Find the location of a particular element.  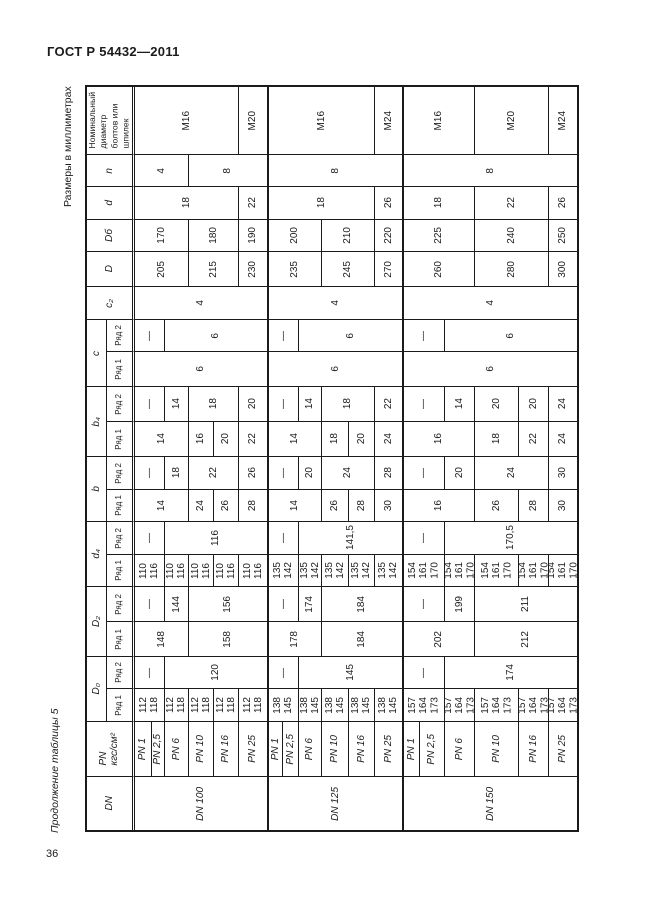

table-cell-text: 8 is located at coordinates (335, 170).